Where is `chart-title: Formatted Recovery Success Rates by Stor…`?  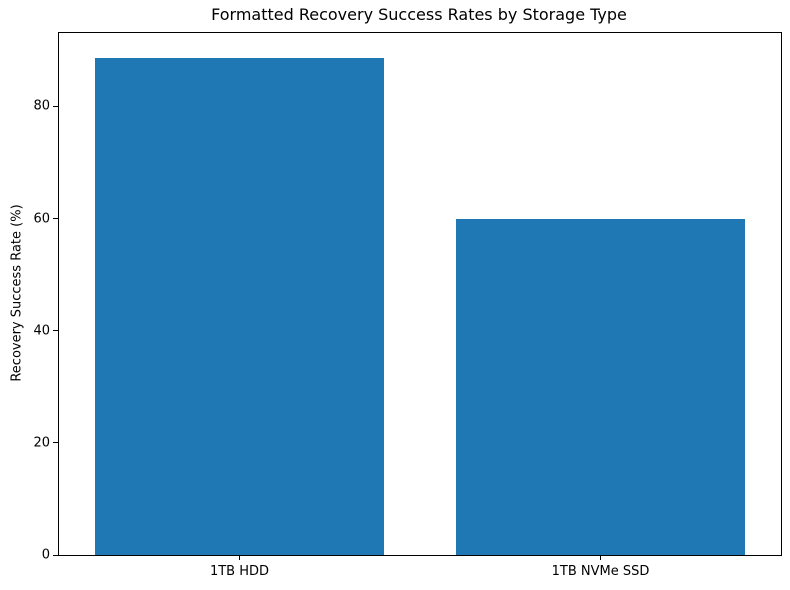
chart-title: Formatted Recovery Success Rates by Stor… is located at coordinates (419, 14).